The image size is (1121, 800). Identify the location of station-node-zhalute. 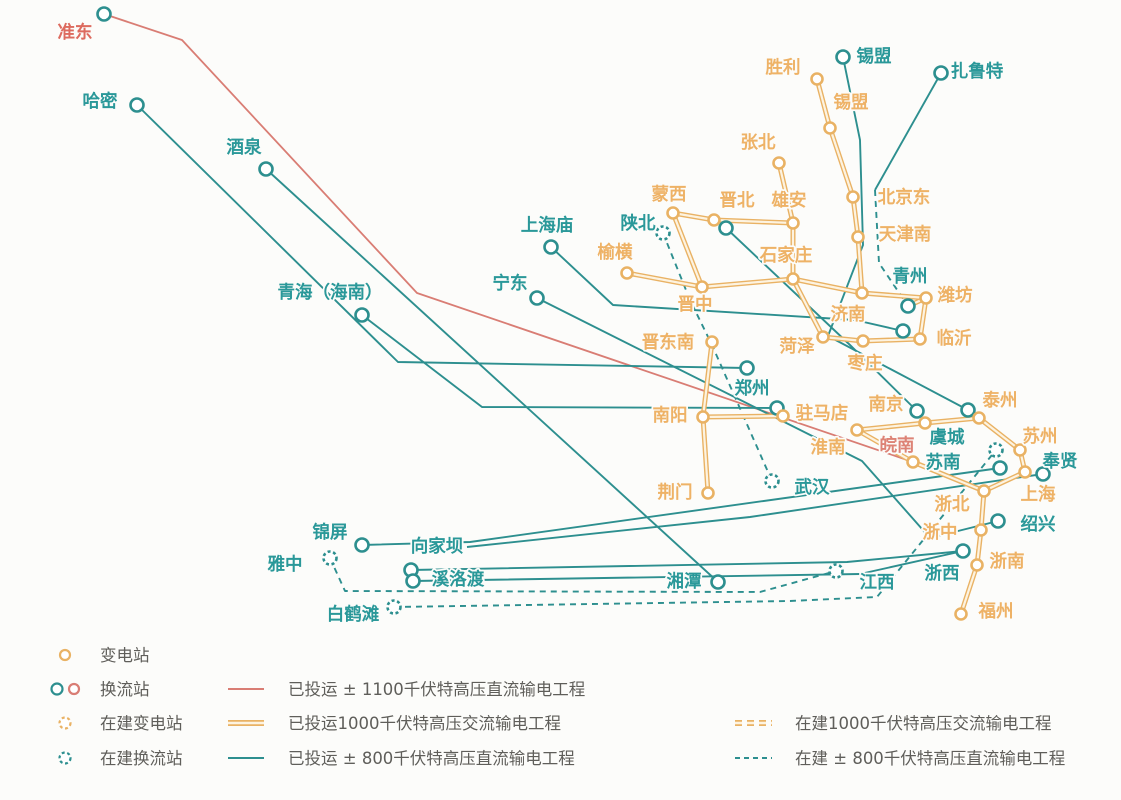
(941, 73).